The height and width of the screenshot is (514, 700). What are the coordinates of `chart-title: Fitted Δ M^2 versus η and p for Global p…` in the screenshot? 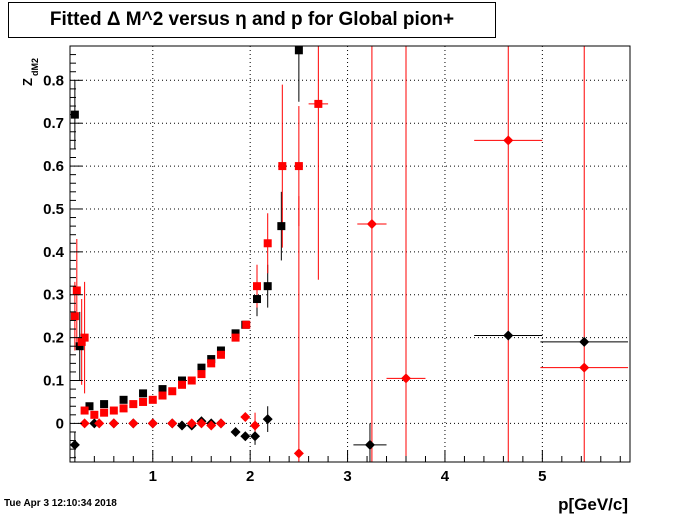 It's located at (252, 19).